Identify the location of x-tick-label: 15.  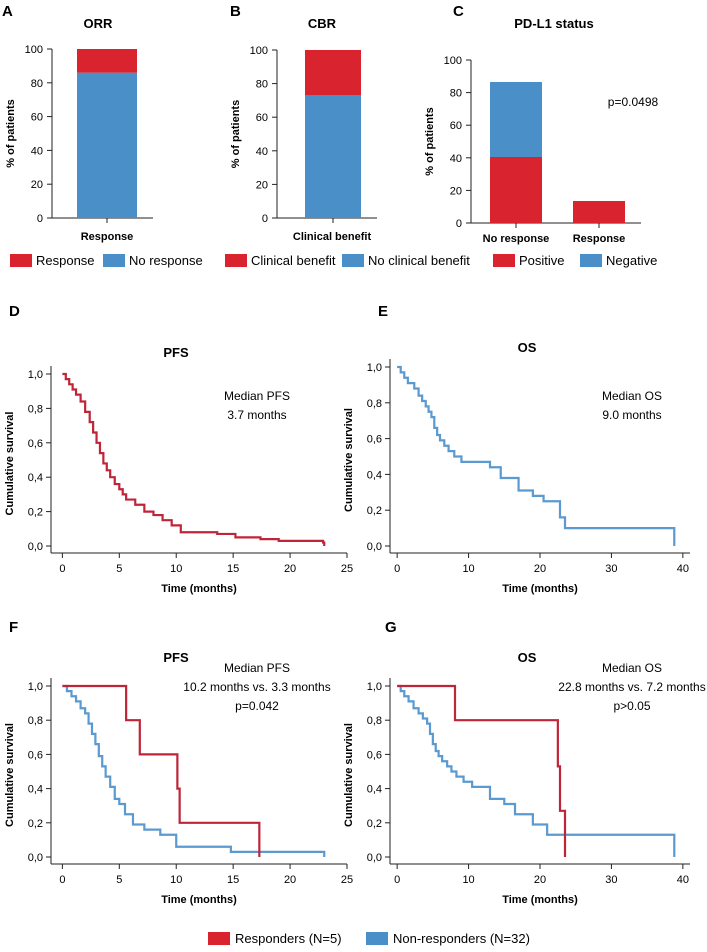
(233, 880).